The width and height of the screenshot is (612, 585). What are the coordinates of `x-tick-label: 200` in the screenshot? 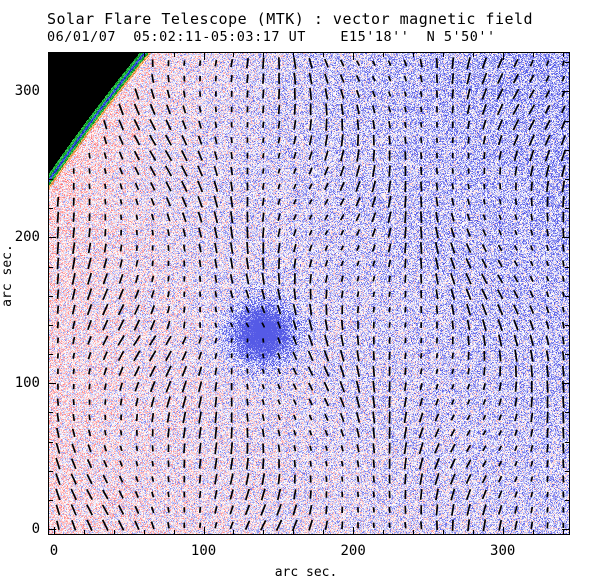 It's located at (353, 551).